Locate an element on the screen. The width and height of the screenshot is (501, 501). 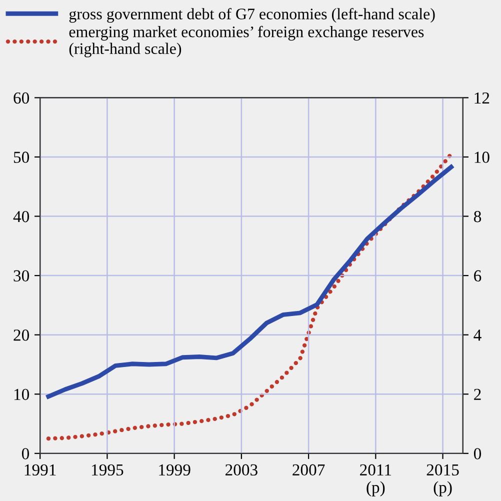
y2-tick-label: 2 is located at coordinates (477, 394).